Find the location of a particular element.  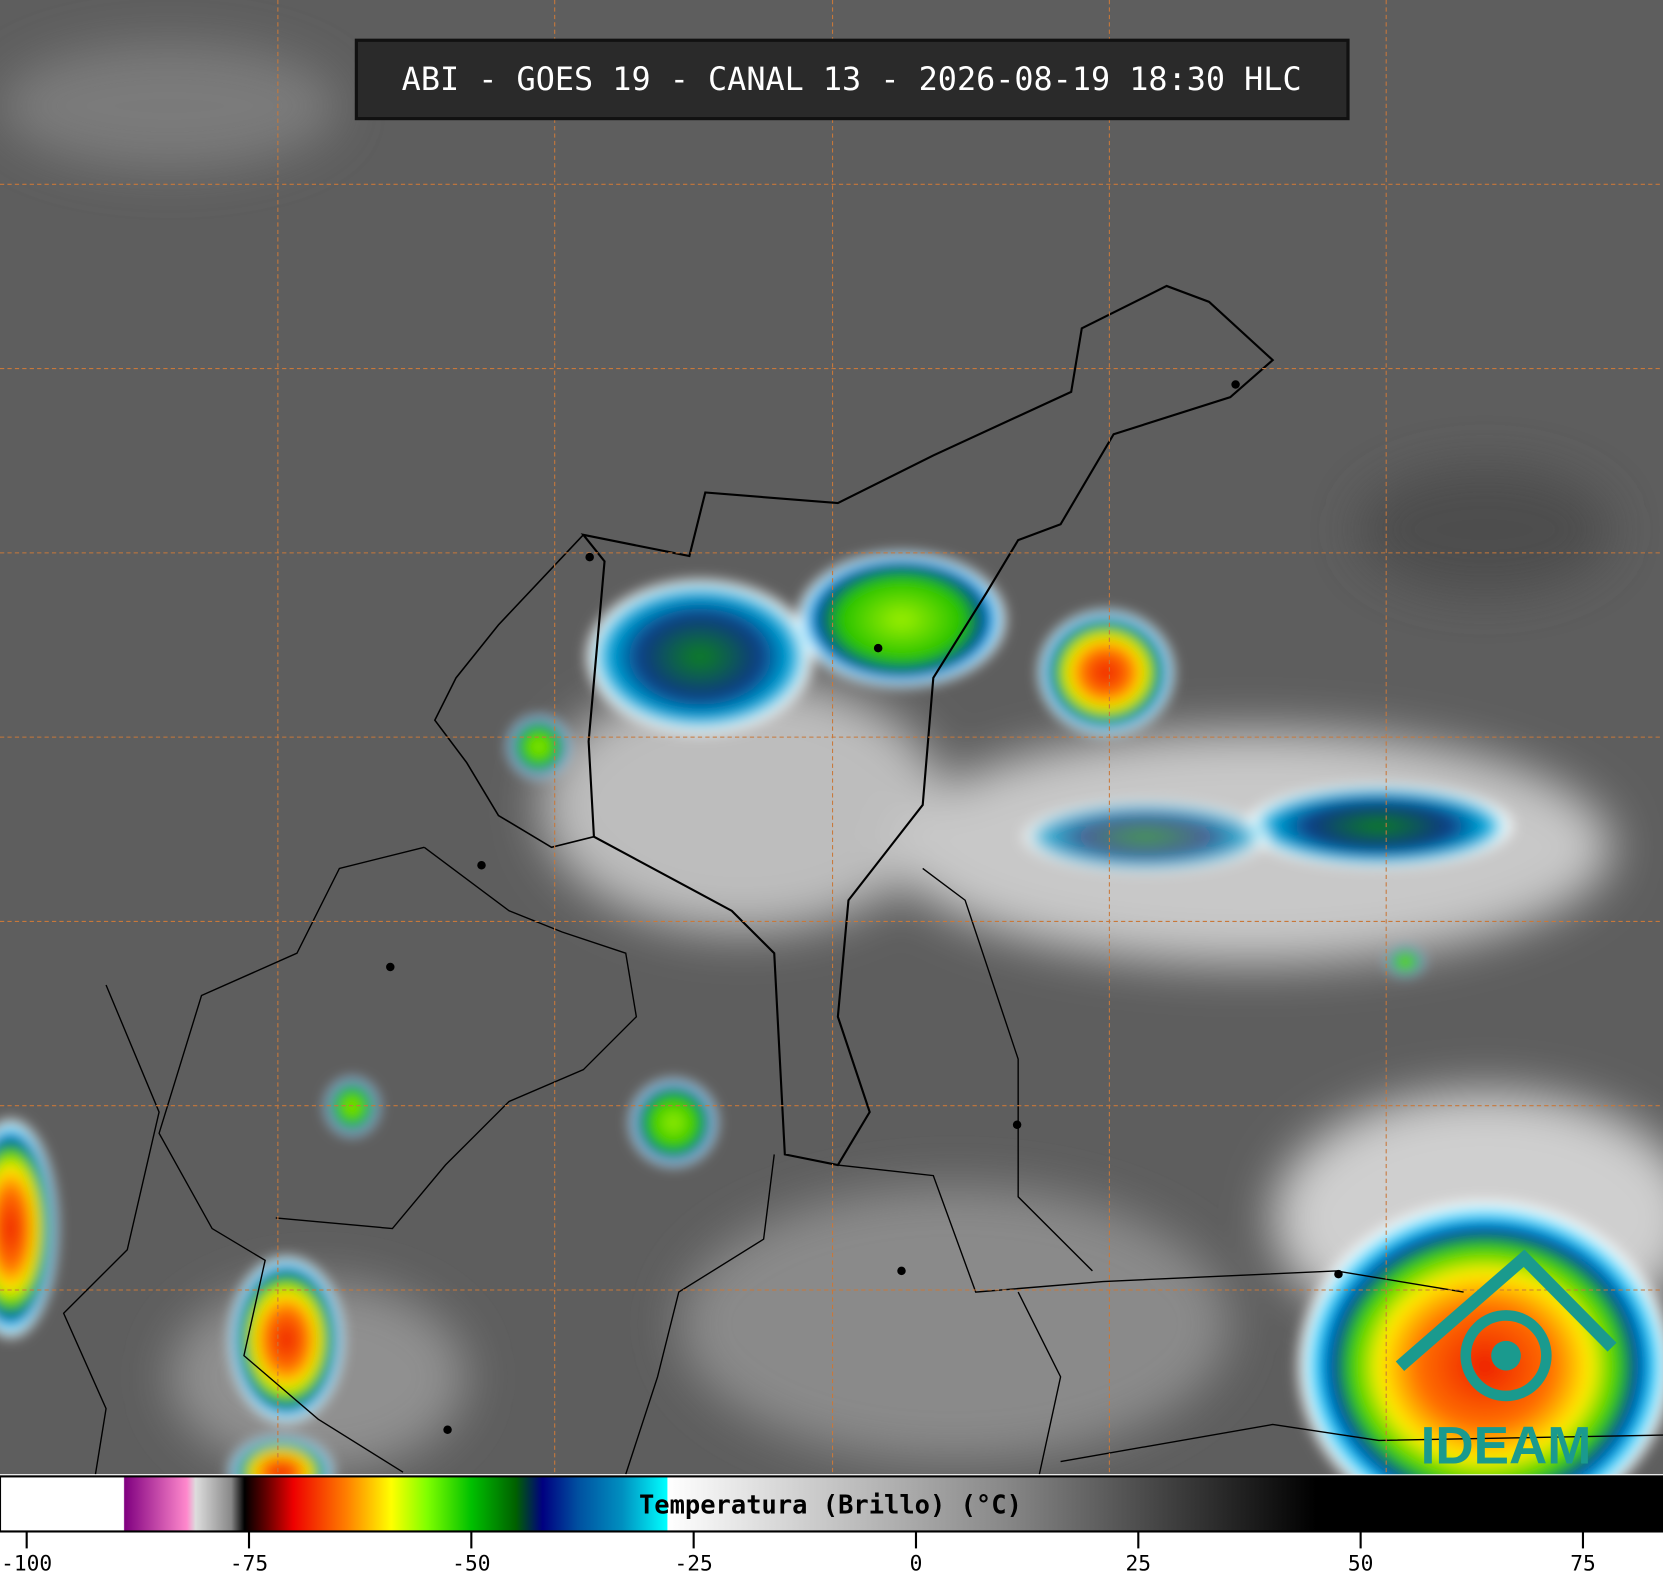

logo-text: IDEAM is located at coordinates (1506, 1446).